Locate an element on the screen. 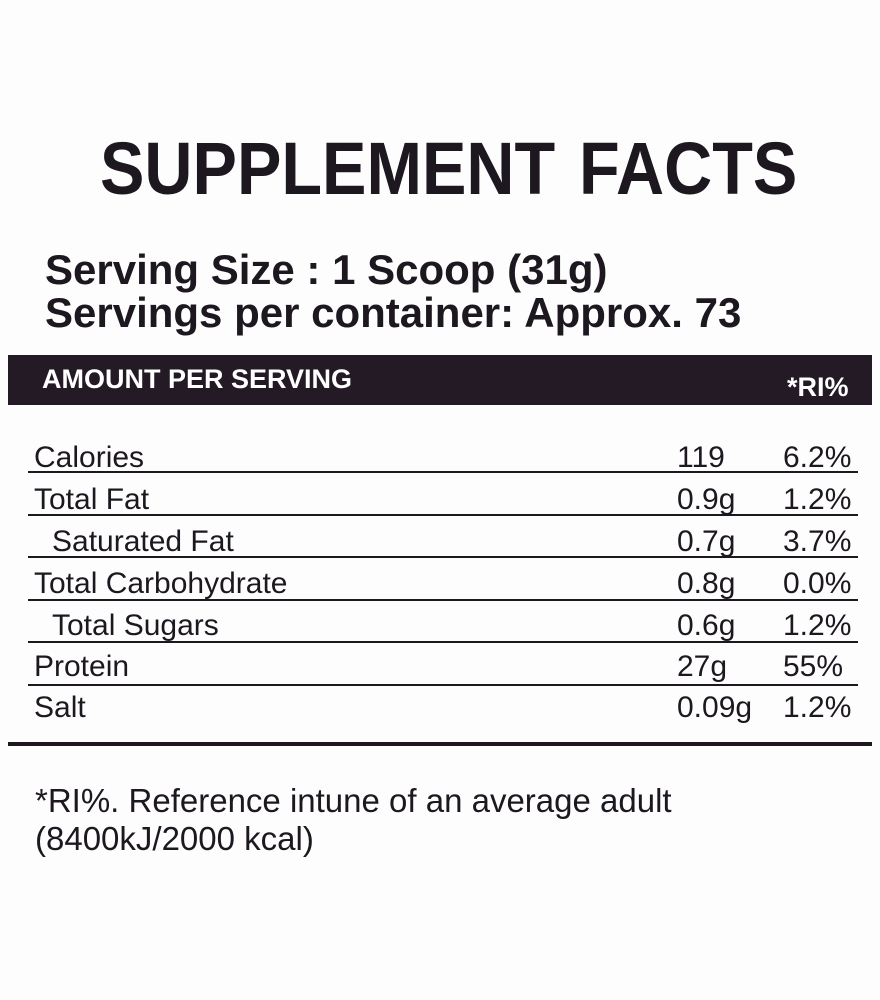  nutrient-name: Calories is located at coordinates (89, 457).